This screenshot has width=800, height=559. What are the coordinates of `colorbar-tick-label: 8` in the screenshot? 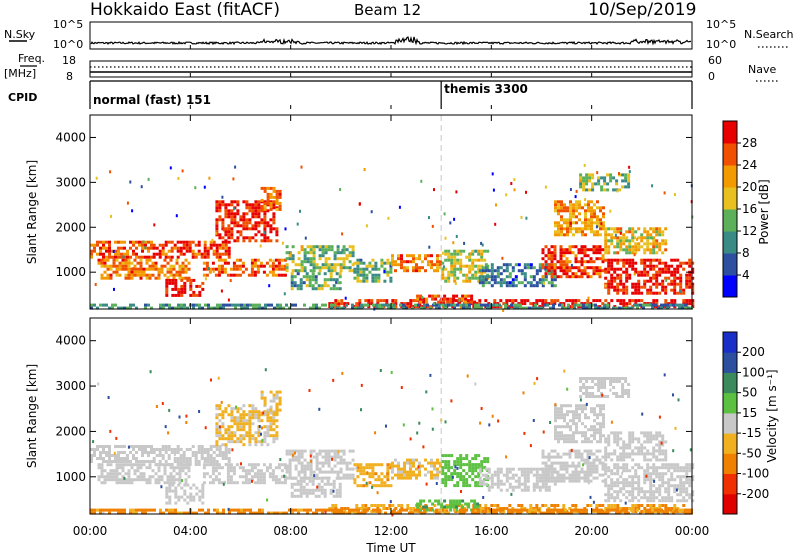 It's located at (746, 253).